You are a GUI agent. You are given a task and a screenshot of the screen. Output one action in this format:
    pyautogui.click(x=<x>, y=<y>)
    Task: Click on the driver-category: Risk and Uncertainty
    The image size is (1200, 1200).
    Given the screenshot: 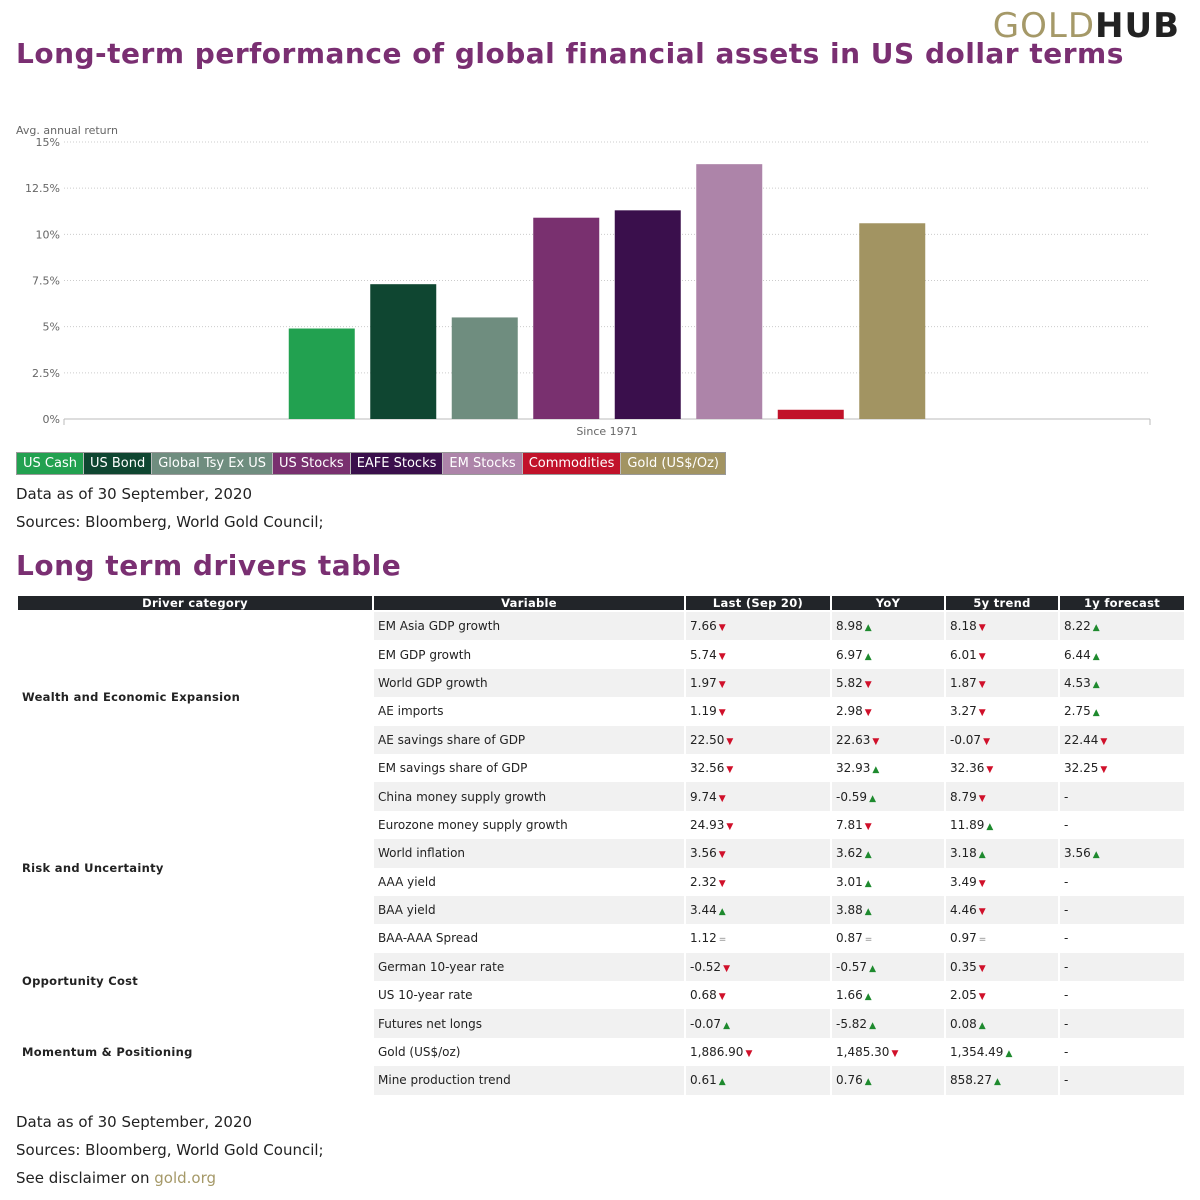 What is the action you would take?
    pyautogui.click(x=195, y=867)
    